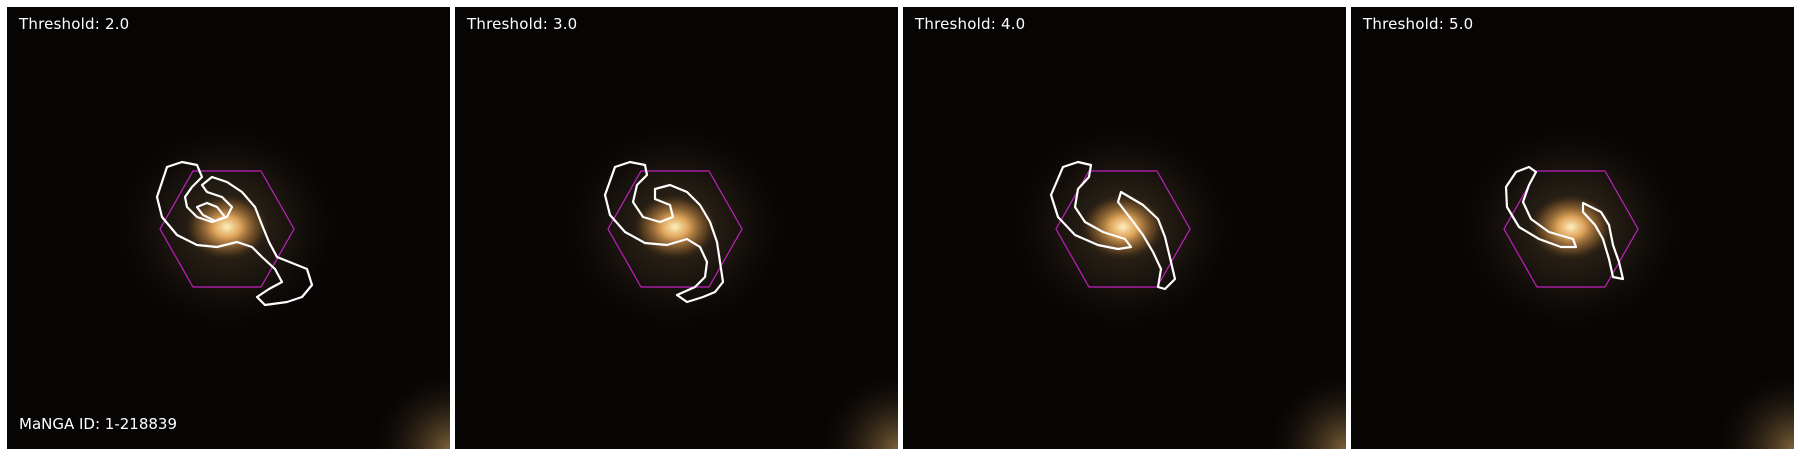  Describe the element at coordinates (211, 212) in the screenshot. I see `contour-inner` at that location.